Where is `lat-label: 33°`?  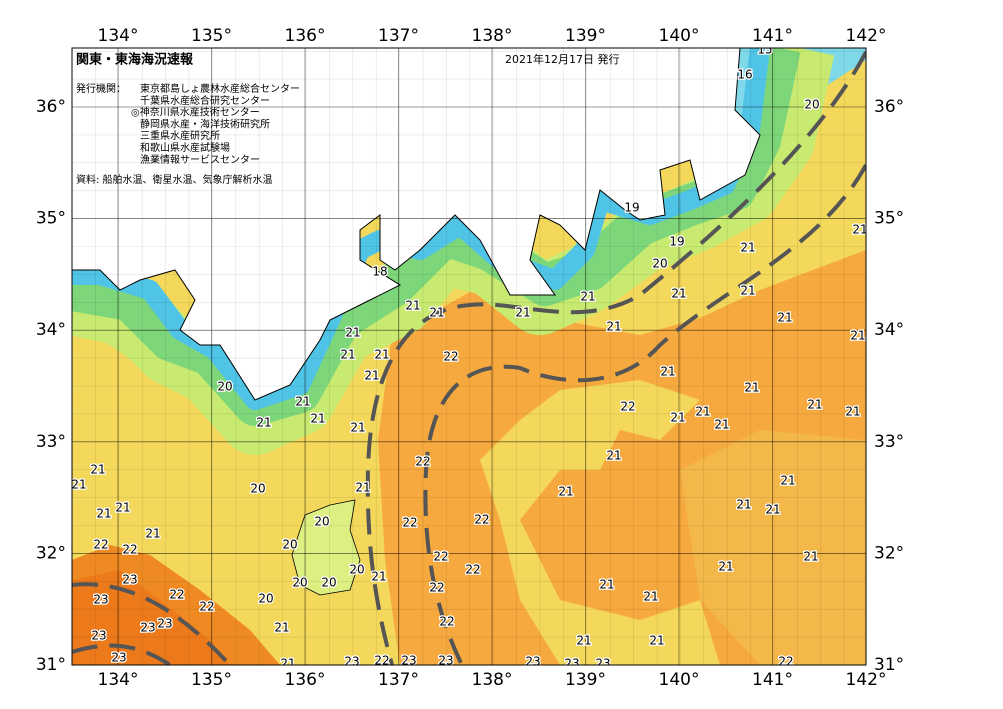
lat-label: 33° is located at coordinates (889, 442).